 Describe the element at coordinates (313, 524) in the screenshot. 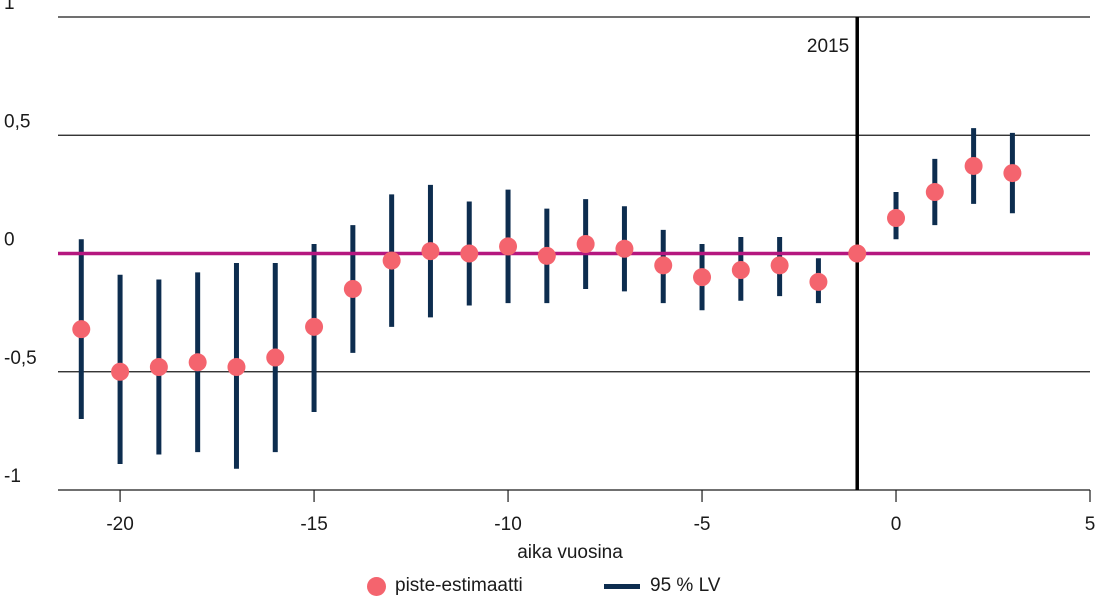

I see `x-tick-label: -15` at that location.